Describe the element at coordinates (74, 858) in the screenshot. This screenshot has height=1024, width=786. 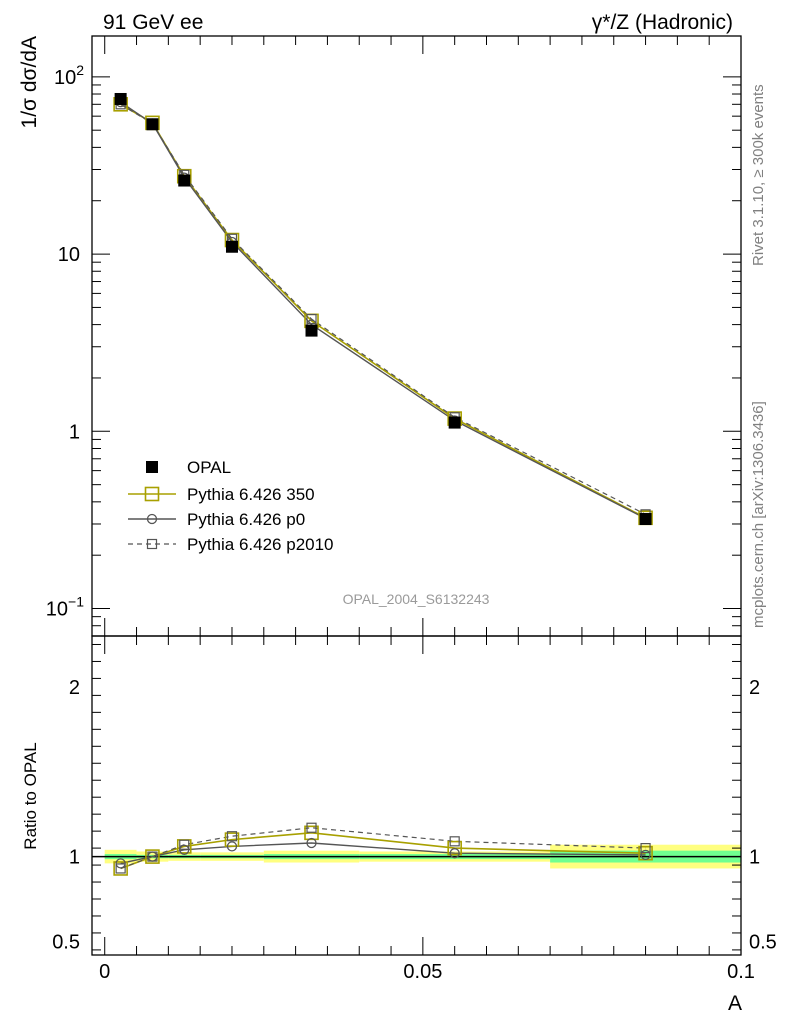
I see `ratio-y-tick-label: 1` at that location.